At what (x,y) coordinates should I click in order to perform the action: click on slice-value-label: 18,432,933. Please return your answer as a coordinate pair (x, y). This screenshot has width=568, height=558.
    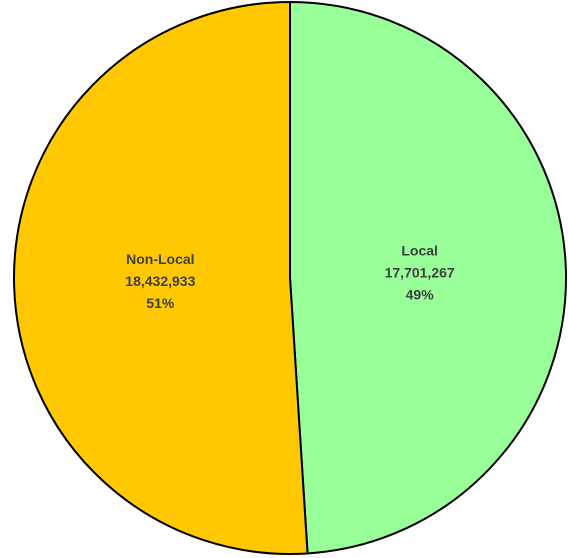
    Looking at the image, I should click on (160, 281).